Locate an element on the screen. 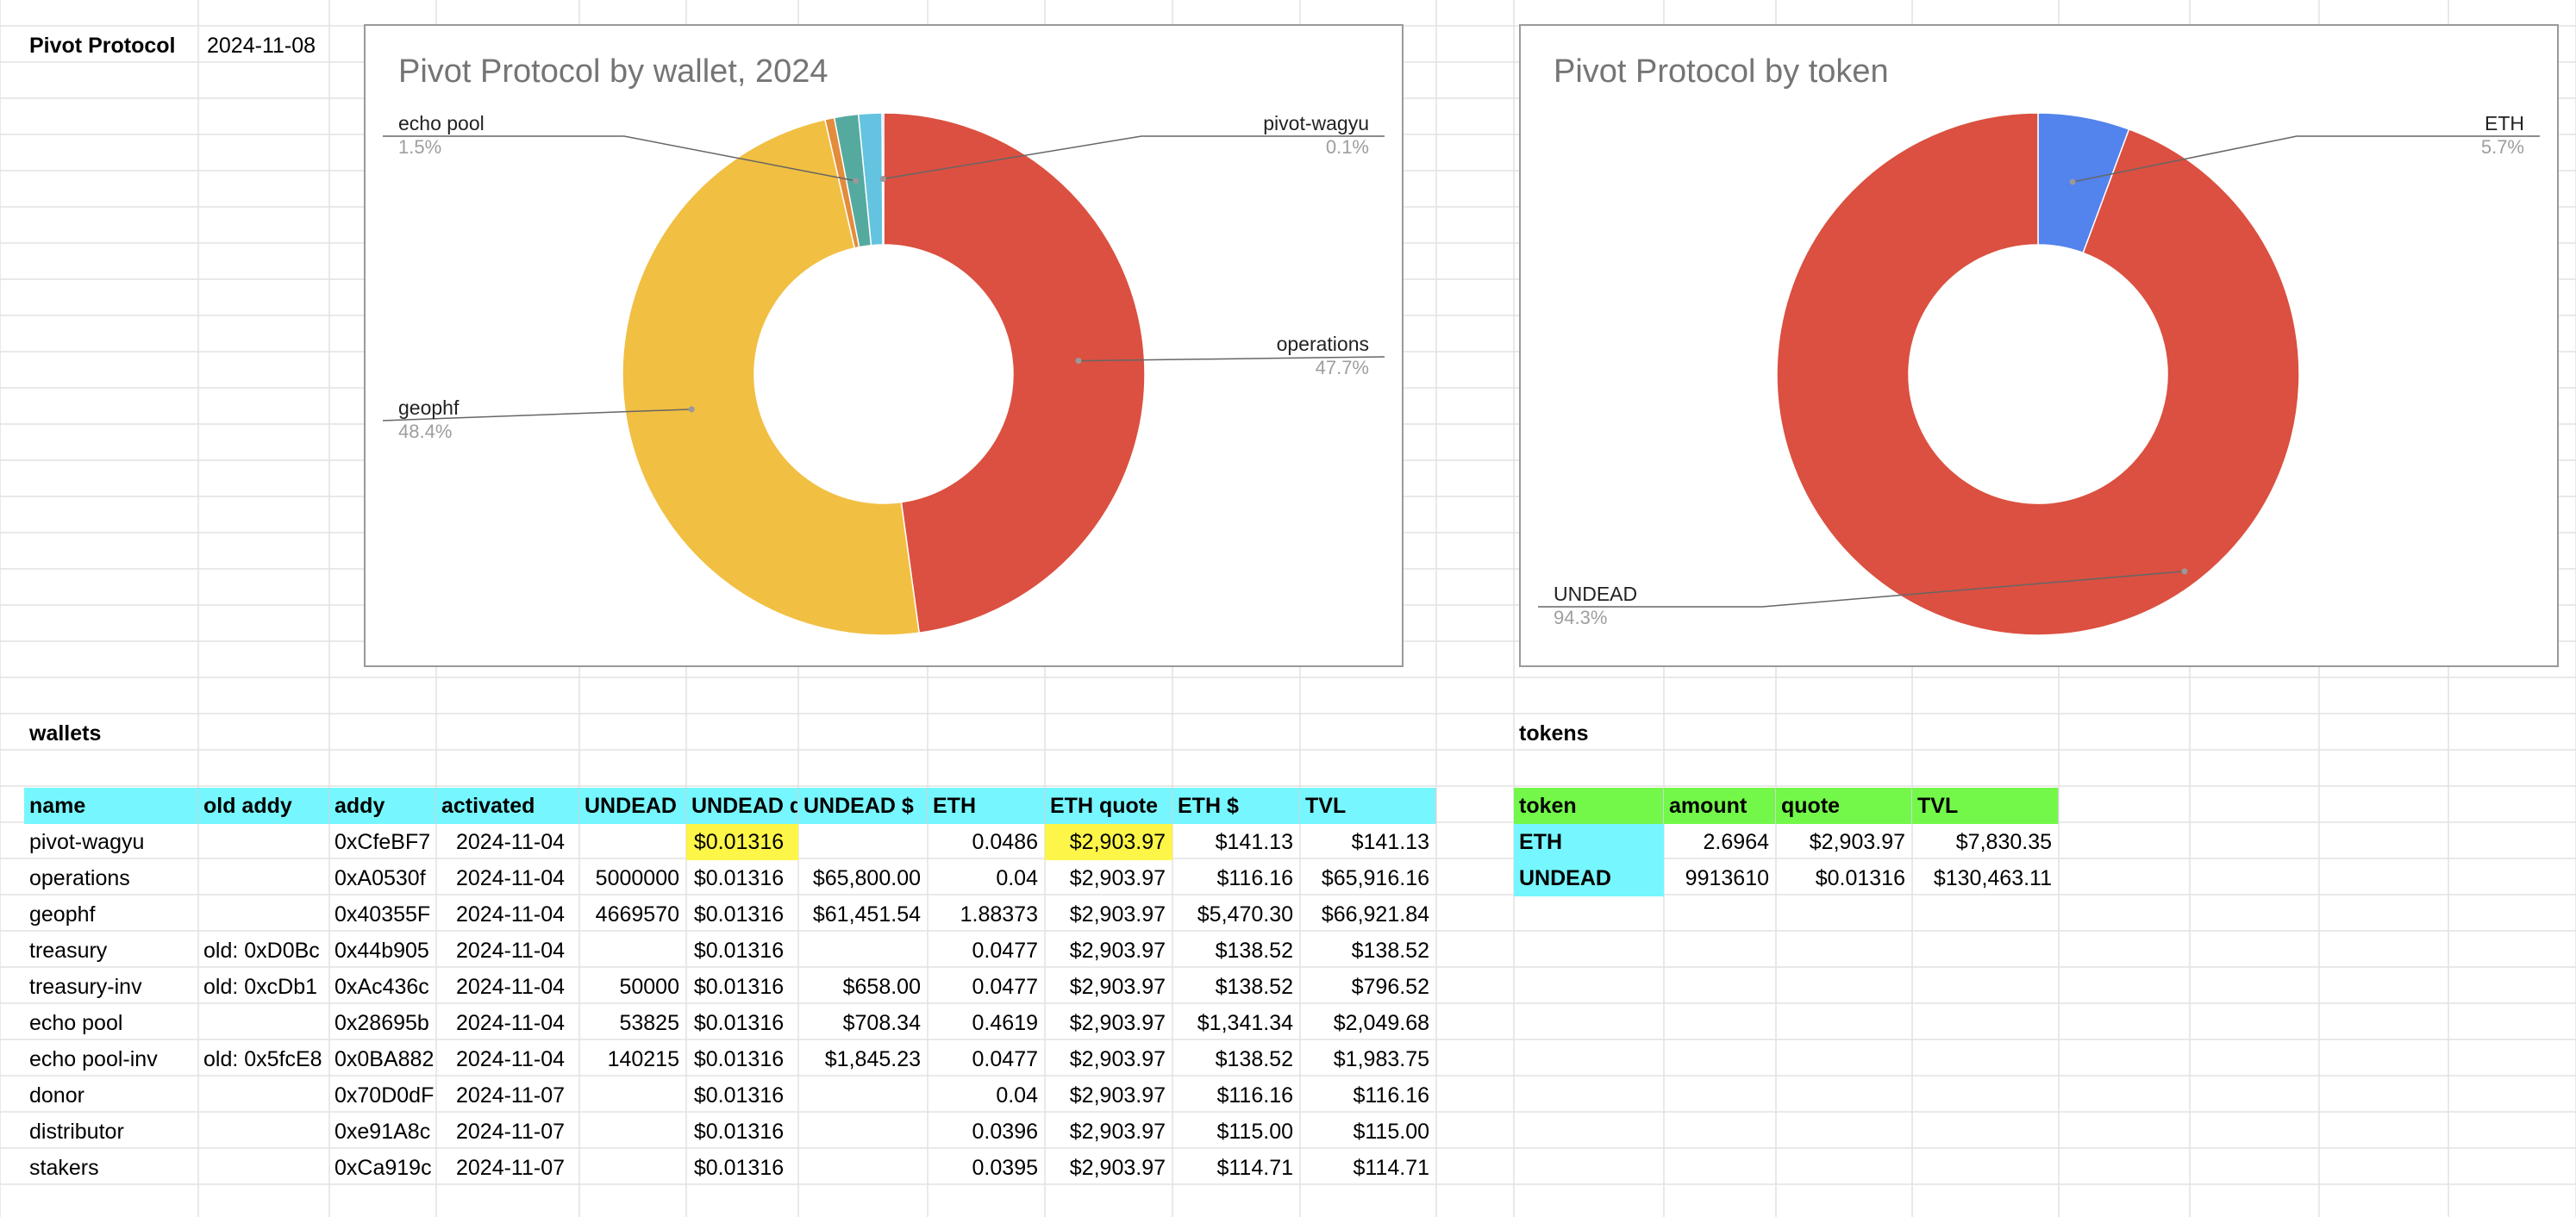 The width and height of the screenshot is (2576, 1217). wallets-cell-tvl: $141.13 is located at coordinates (1390, 842).